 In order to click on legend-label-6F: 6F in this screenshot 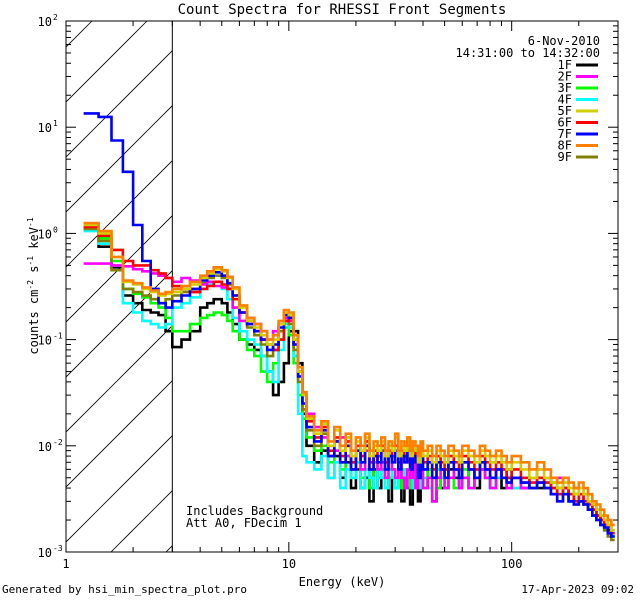, I will do `click(565, 123)`.